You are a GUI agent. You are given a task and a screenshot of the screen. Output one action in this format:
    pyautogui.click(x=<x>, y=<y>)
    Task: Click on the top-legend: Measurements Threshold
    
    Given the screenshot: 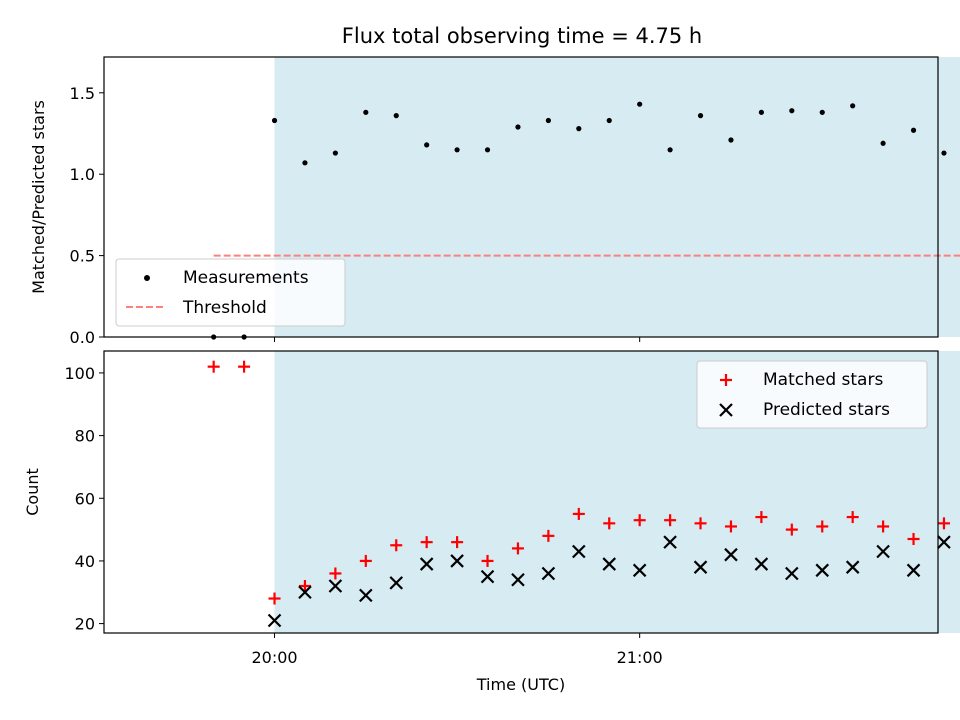 What is the action you would take?
    pyautogui.click(x=230, y=292)
    